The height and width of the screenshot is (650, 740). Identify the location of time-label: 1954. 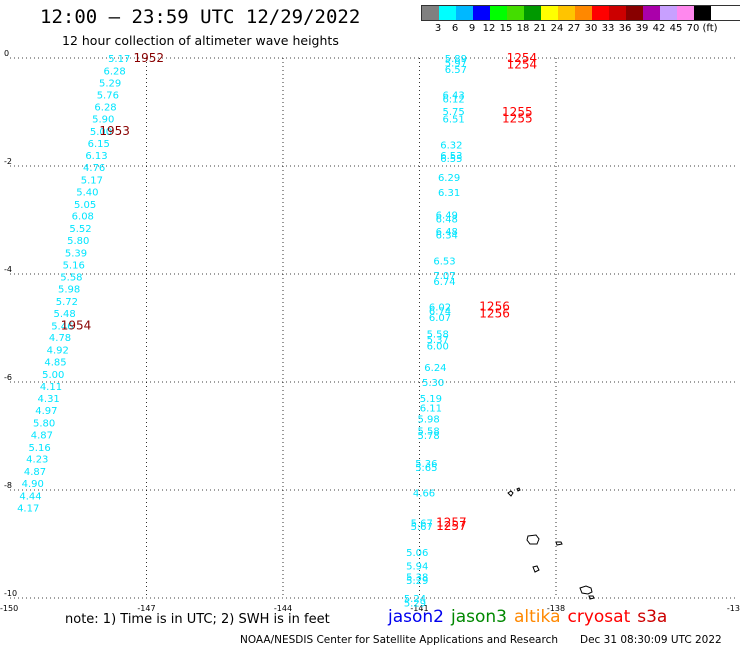
(76, 325).